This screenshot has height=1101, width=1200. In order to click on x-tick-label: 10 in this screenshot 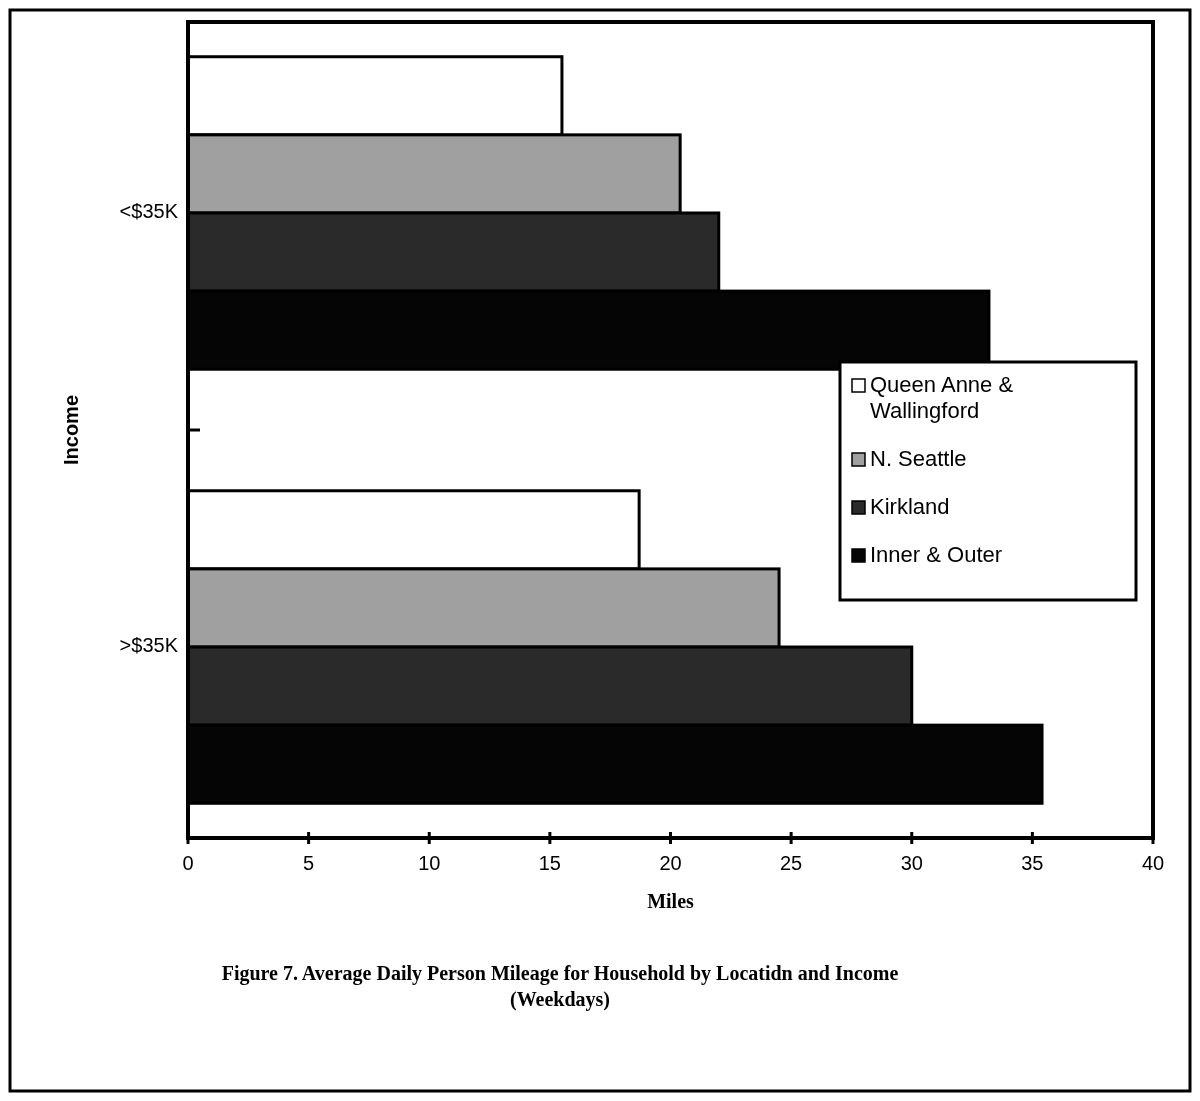, I will do `click(429, 863)`.